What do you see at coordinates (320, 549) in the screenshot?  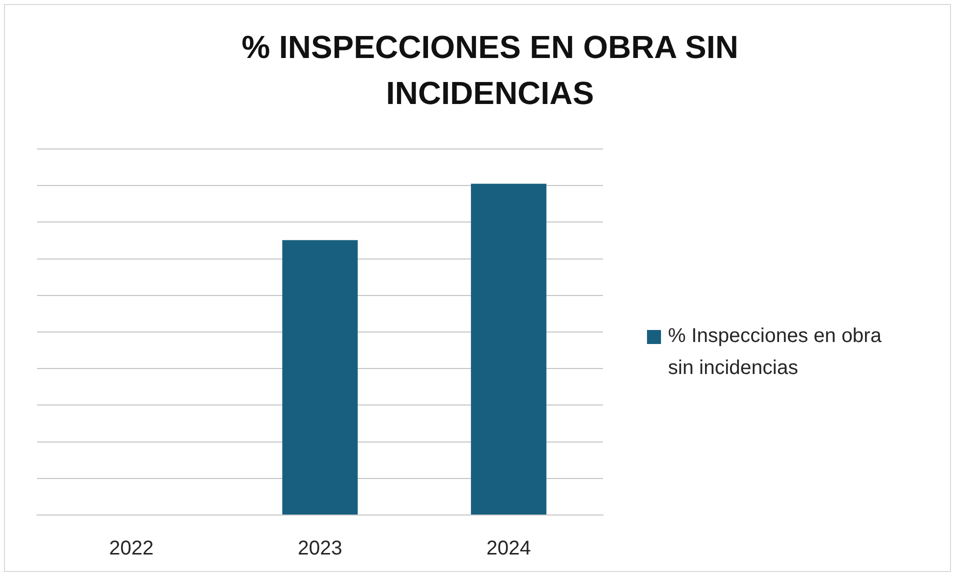 I see `x-tick-label: 2023` at bounding box center [320, 549].